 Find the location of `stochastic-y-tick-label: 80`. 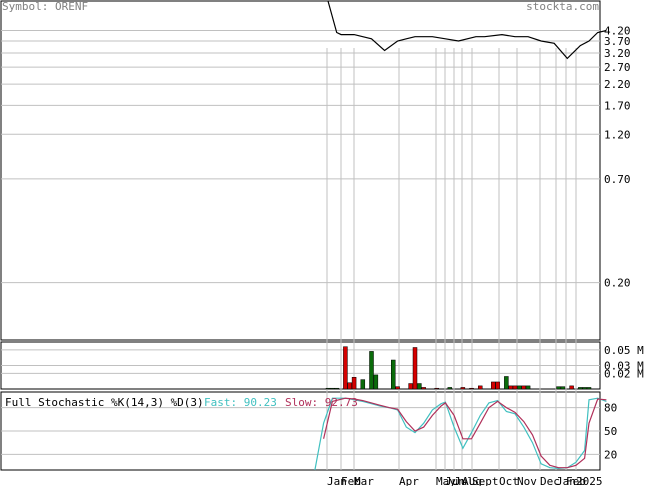

stochastic-y-tick-label: 80 is located at coordinates (610, 408).